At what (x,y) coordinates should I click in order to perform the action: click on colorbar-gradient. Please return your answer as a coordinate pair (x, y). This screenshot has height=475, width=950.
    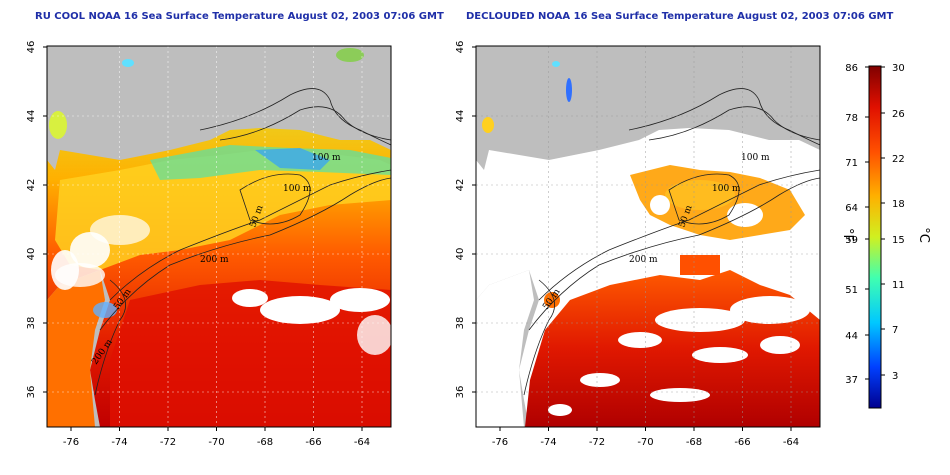
    Looking at the image, I should click on (875, 237).